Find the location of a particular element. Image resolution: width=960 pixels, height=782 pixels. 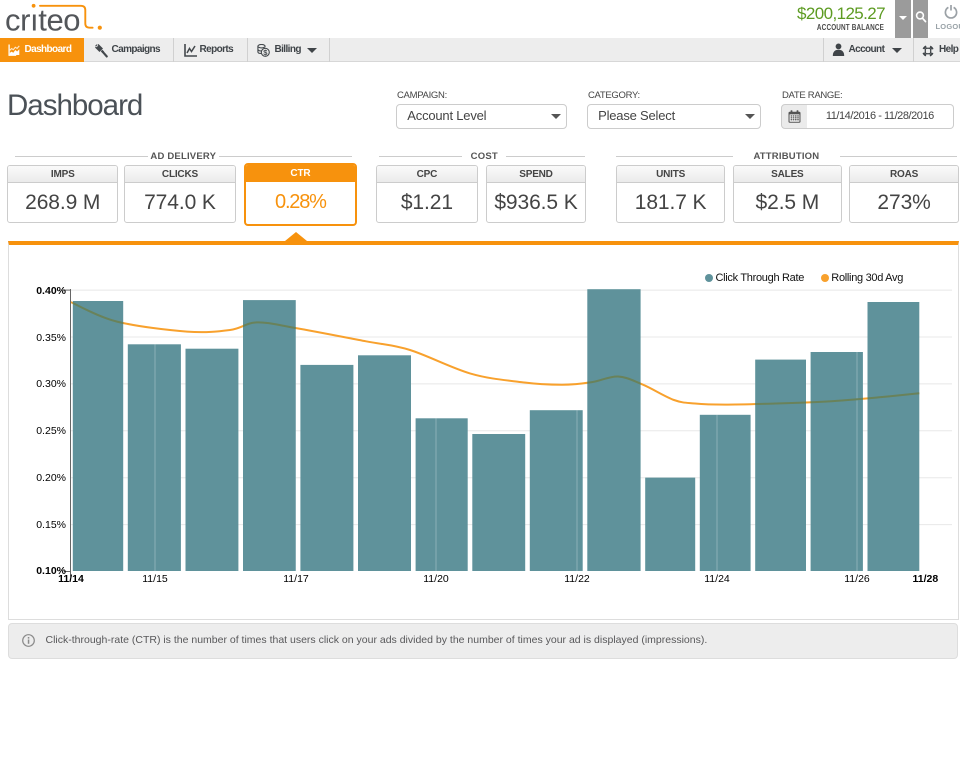

svg-text: crıteo is located at coordinates (42, 20).